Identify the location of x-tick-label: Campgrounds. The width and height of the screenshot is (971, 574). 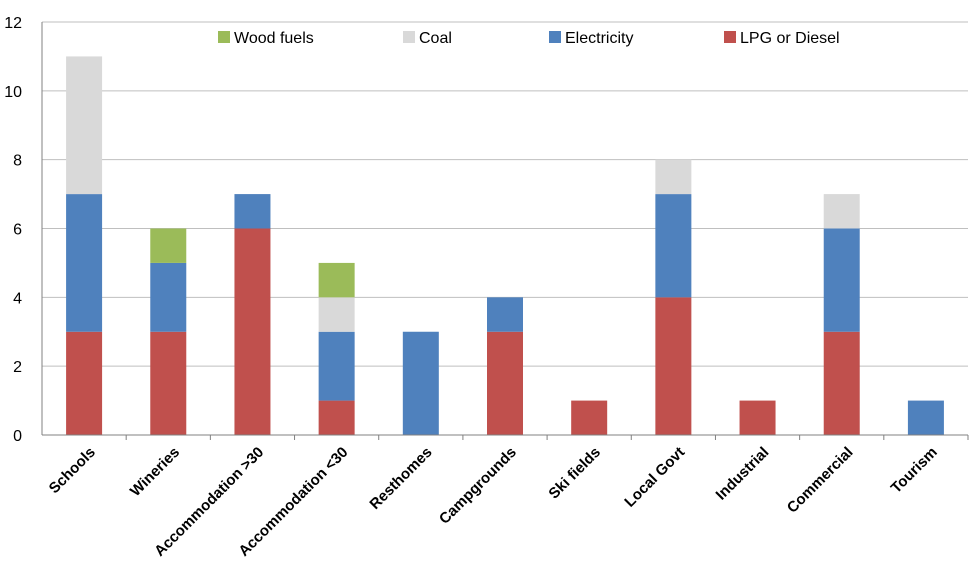
(478, 486).